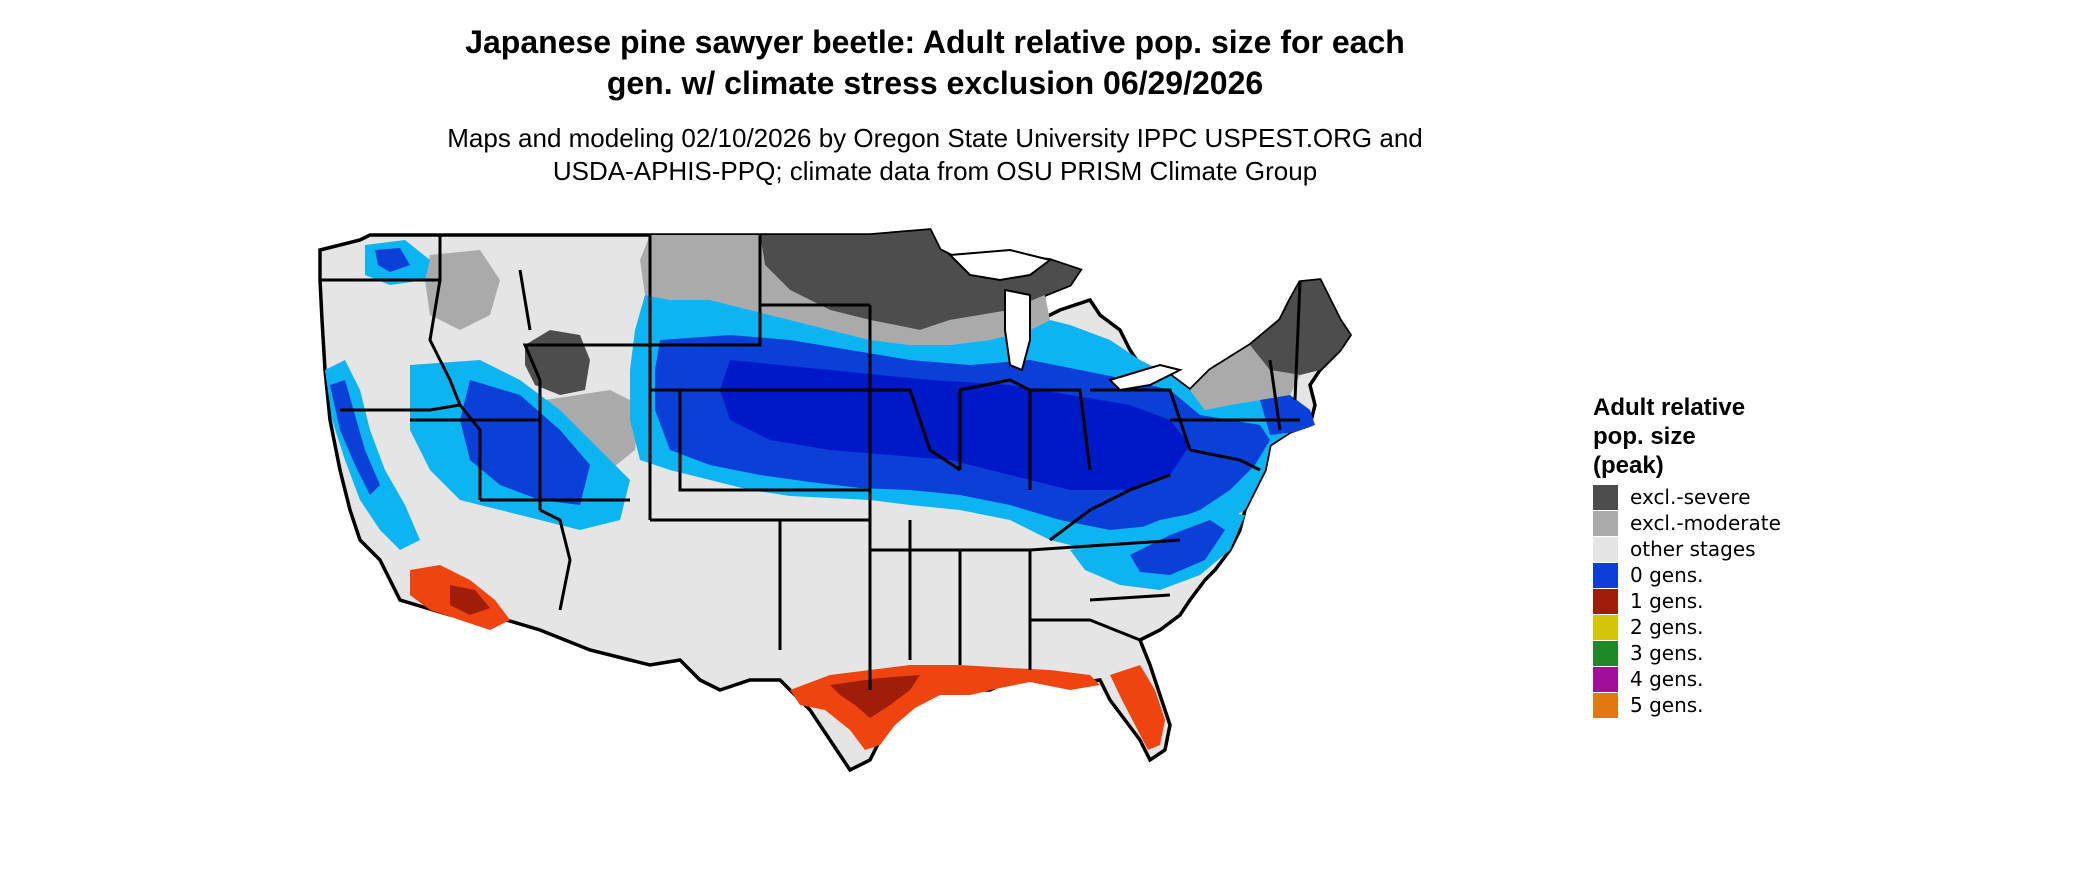  What do you see at coordinates (1145, 377) in the screenshot?
I see `lake-erie` at bounding box center [1145, 377].